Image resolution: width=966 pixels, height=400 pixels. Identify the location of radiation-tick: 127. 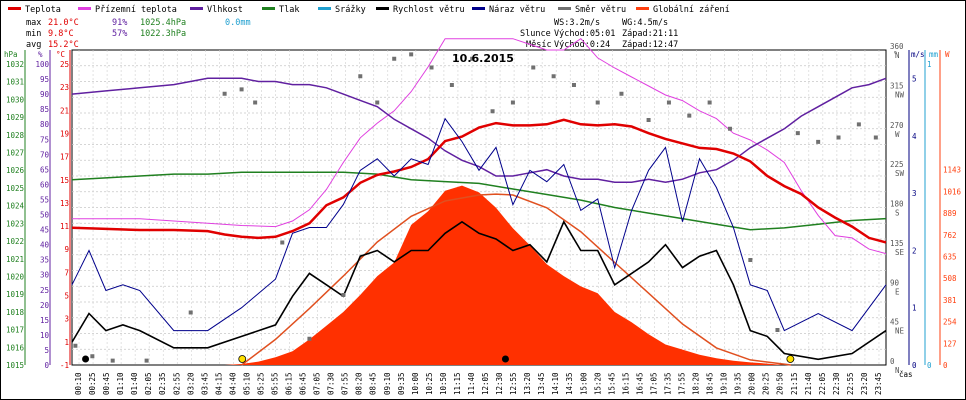
(950, 343).